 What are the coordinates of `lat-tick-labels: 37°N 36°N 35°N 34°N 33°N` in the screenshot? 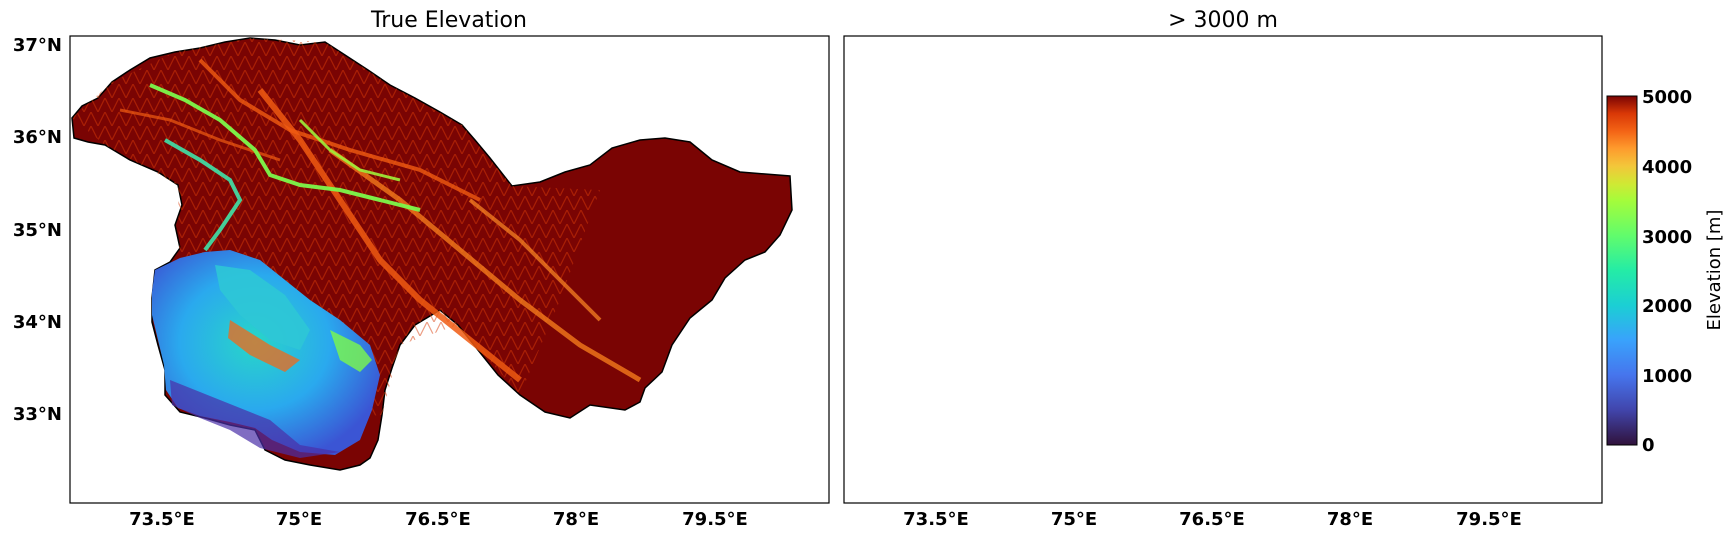 It's located at (37, 230).